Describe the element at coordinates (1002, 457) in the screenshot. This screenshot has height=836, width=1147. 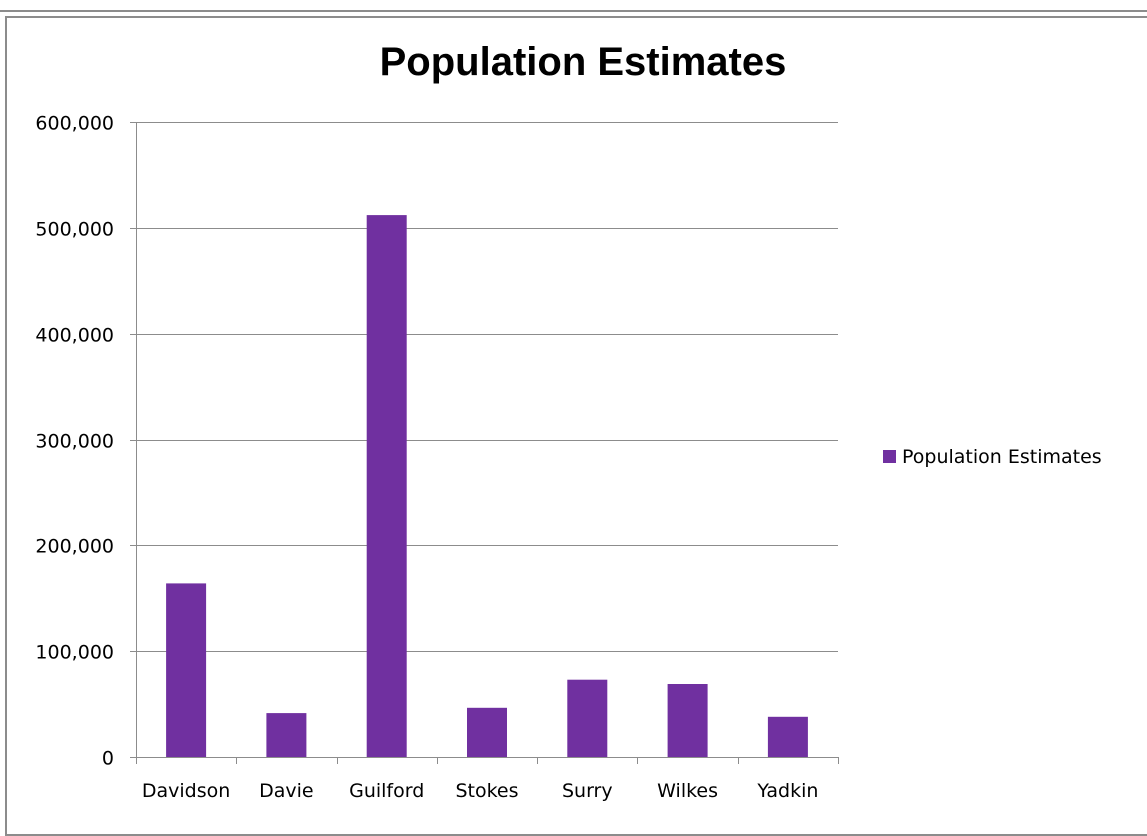
I see `legend-label: Population Estimates` at that location.